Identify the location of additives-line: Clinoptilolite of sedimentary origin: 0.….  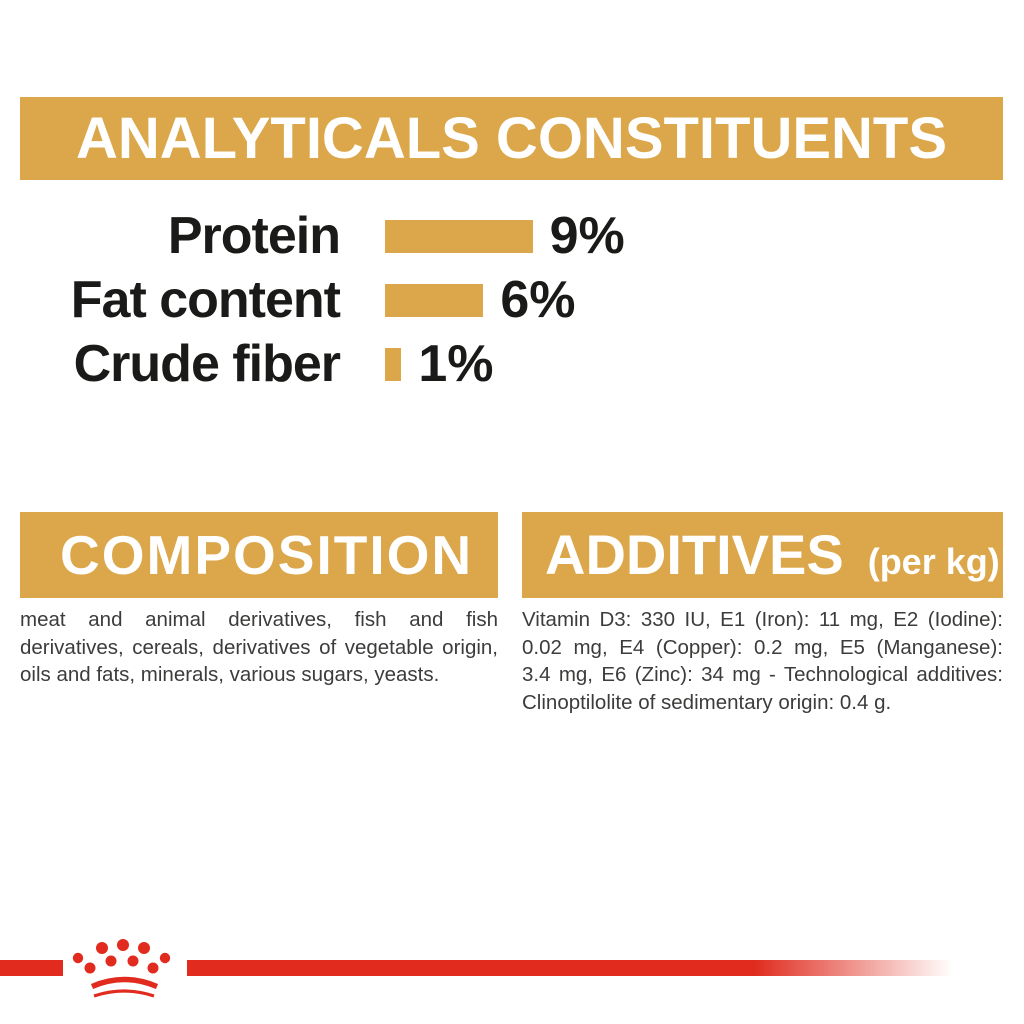
(707, 702).